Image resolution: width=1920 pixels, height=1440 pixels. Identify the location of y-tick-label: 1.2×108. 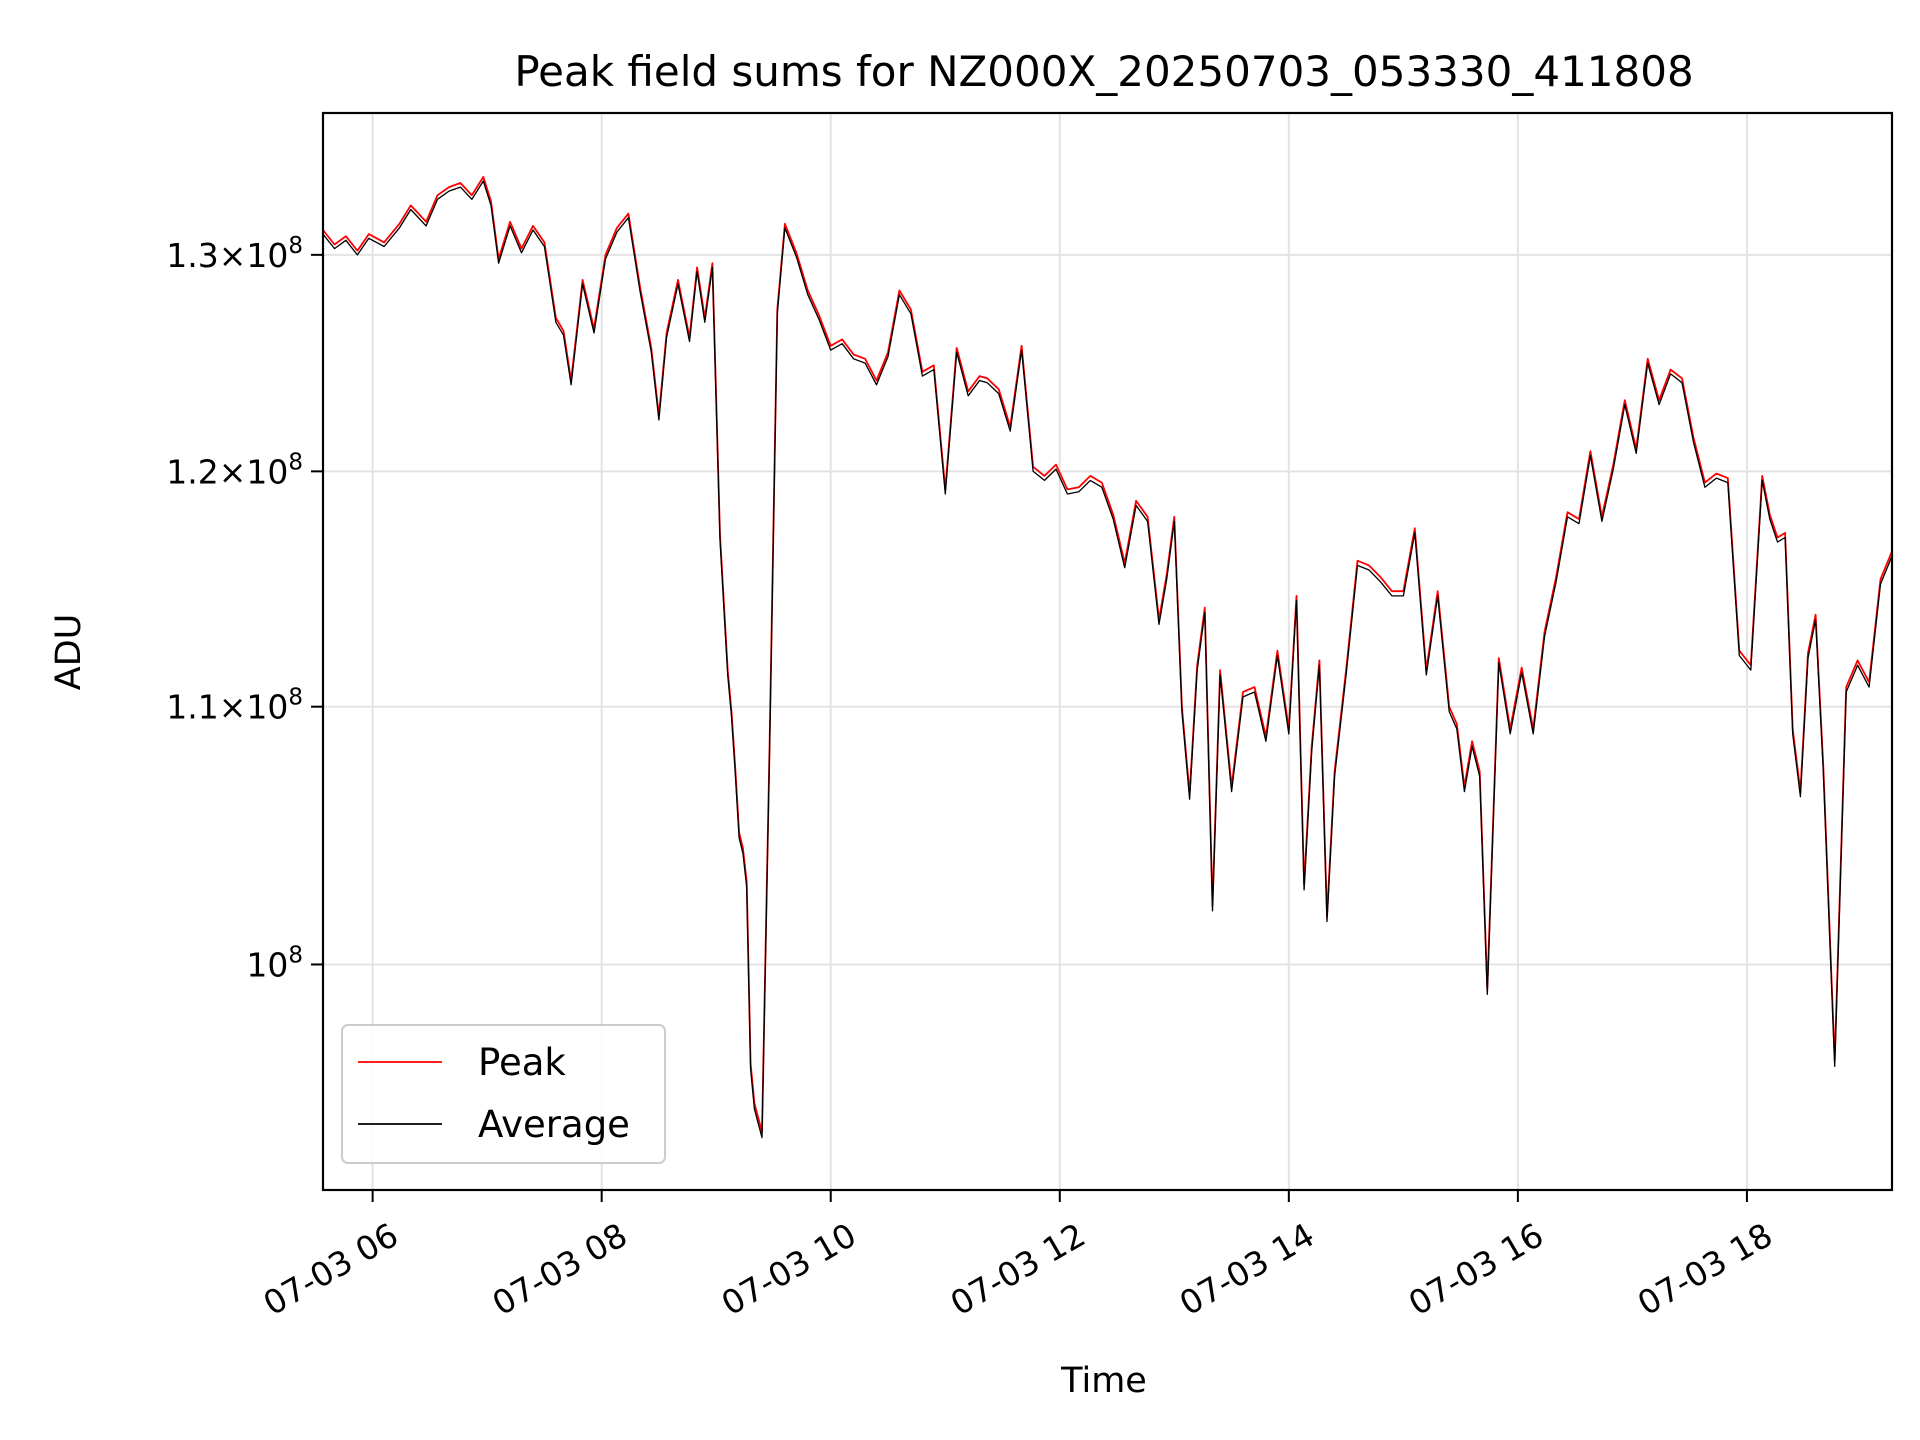
(234, 470).